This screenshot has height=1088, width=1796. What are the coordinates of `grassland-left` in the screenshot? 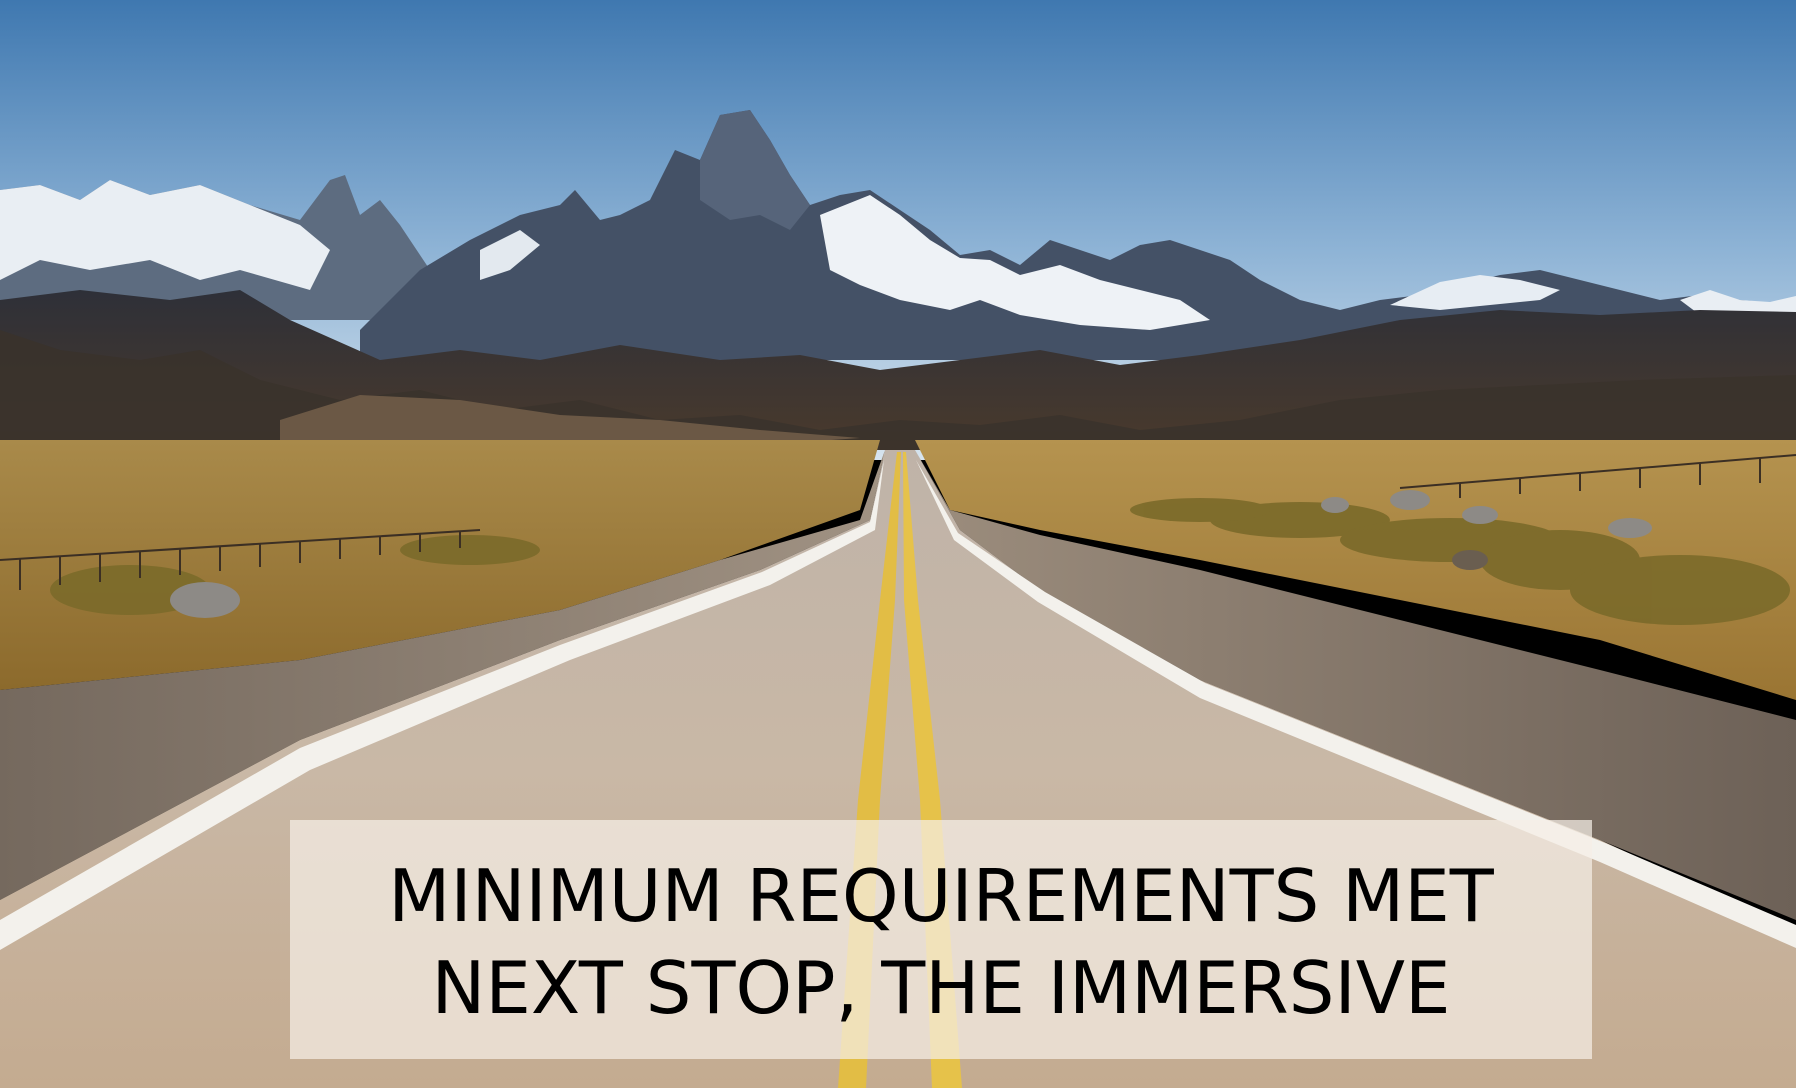 It's located at (440, 565).